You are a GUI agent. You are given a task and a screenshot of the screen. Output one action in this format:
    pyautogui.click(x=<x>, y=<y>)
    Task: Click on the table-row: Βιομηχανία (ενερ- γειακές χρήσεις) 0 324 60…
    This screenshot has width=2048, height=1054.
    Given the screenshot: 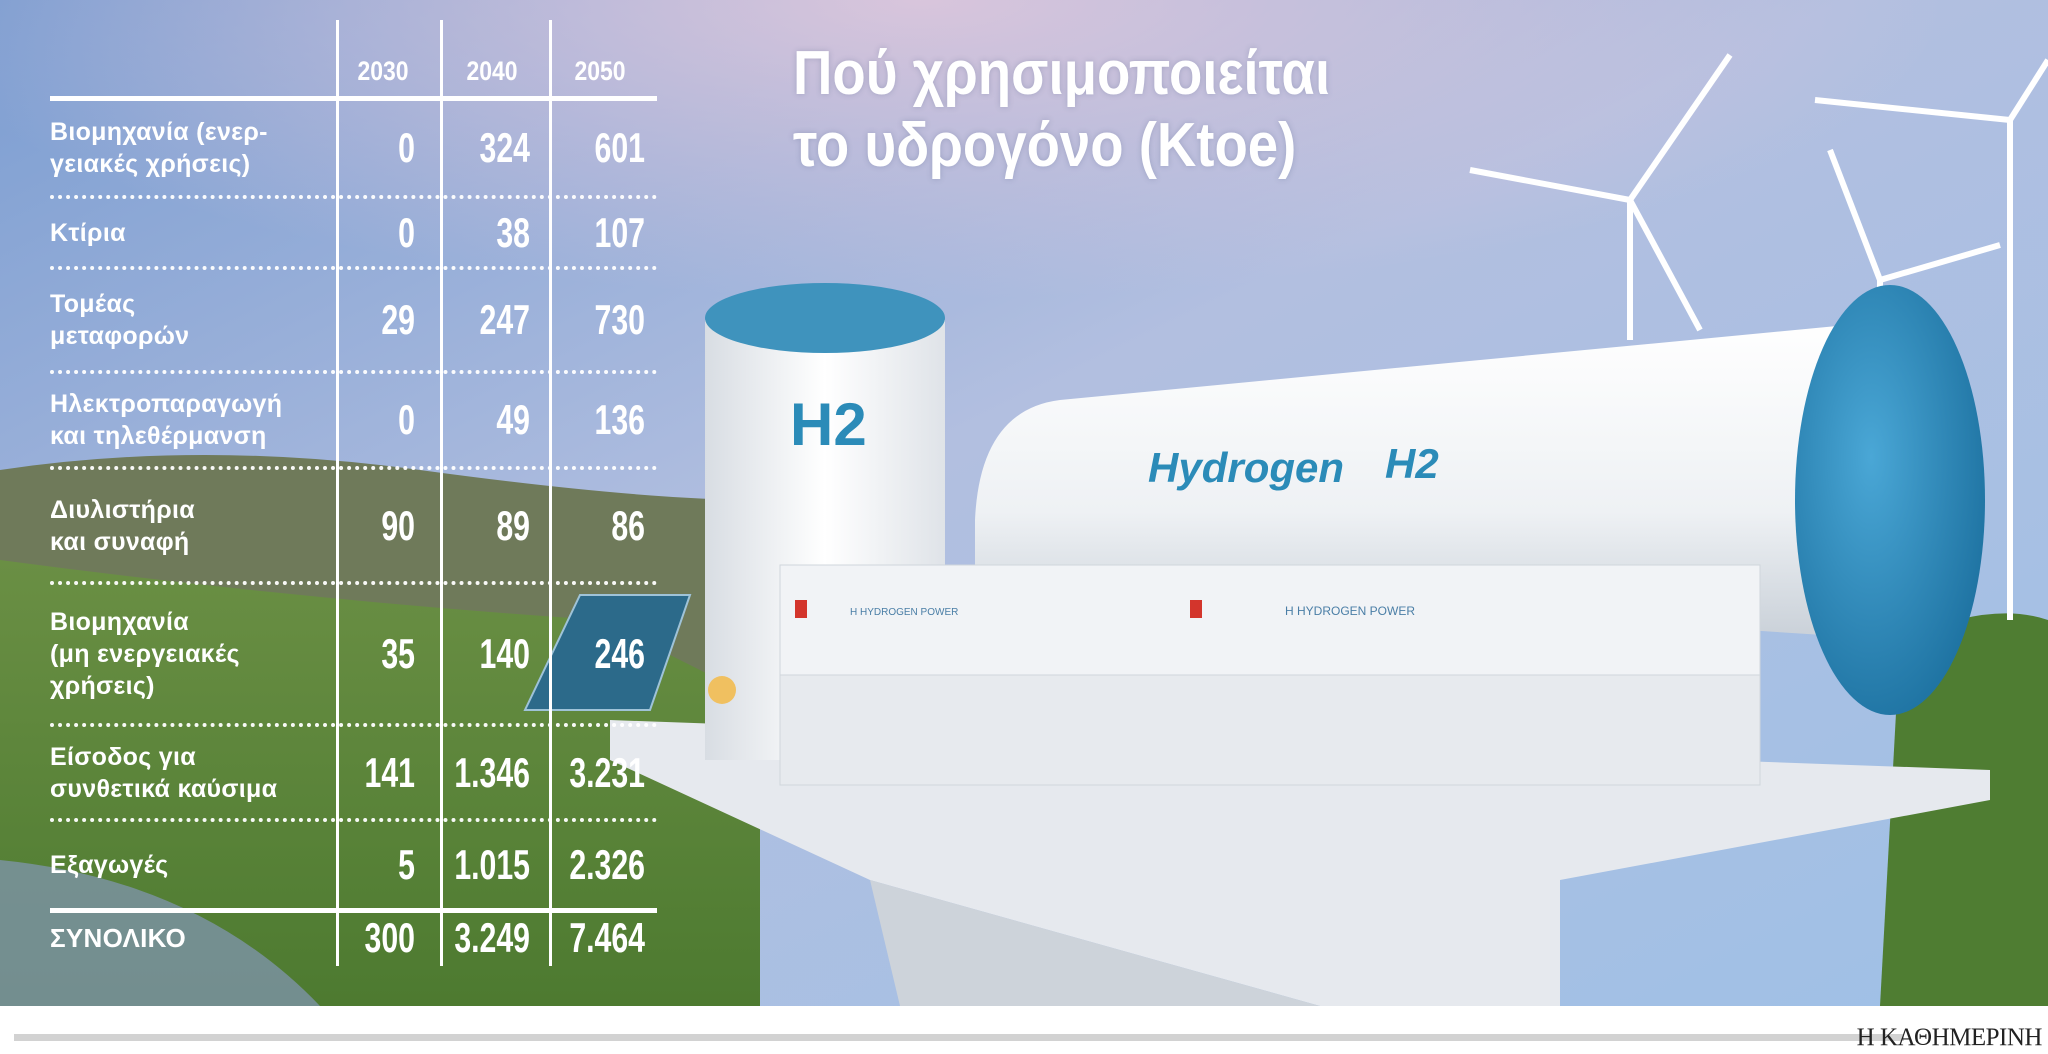 What is the action you would take?
    pyautogui.click(x=353, y=147)
    